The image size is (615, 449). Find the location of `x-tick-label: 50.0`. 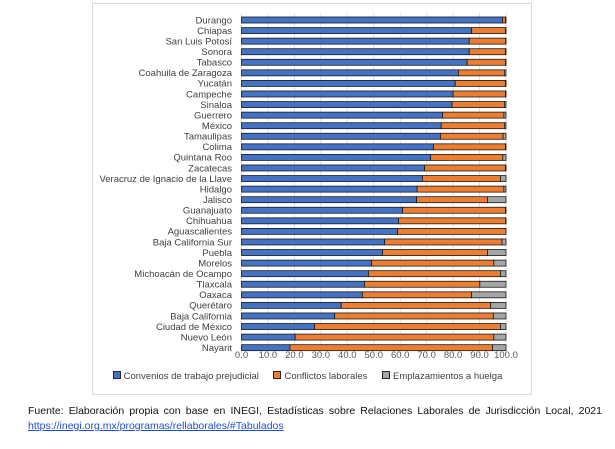

x-tick-label: 50.0 is located at coordinates (374, 355).